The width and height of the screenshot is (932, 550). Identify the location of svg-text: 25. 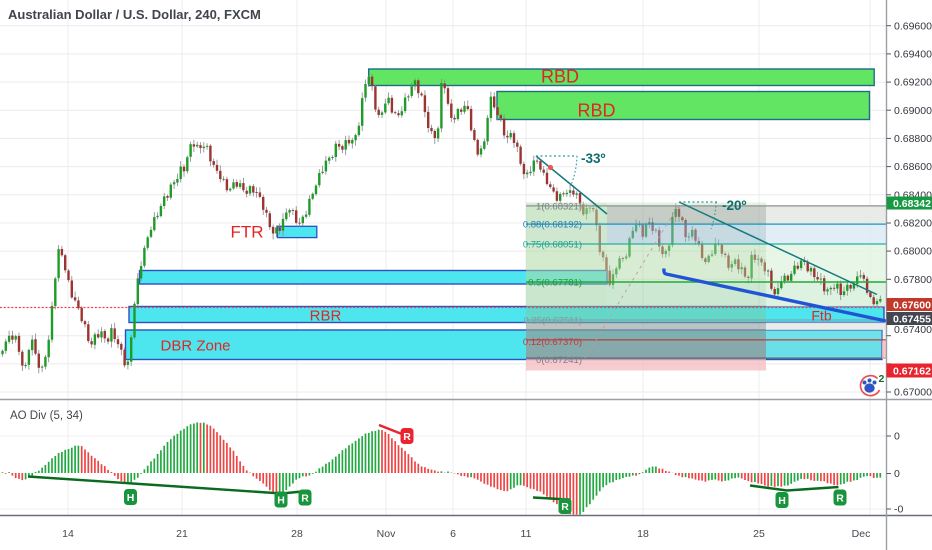
(759, 534).